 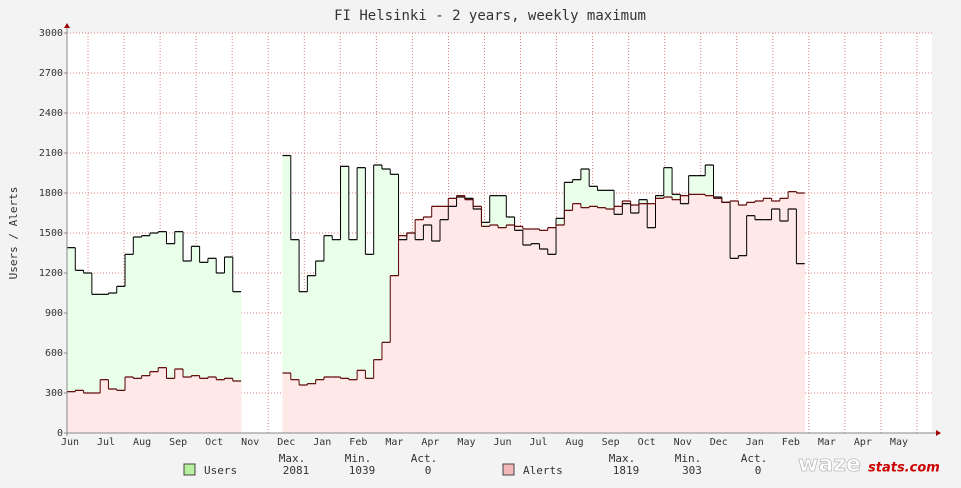 I want to click on stat-value: 0, so click(x=758, y=470).